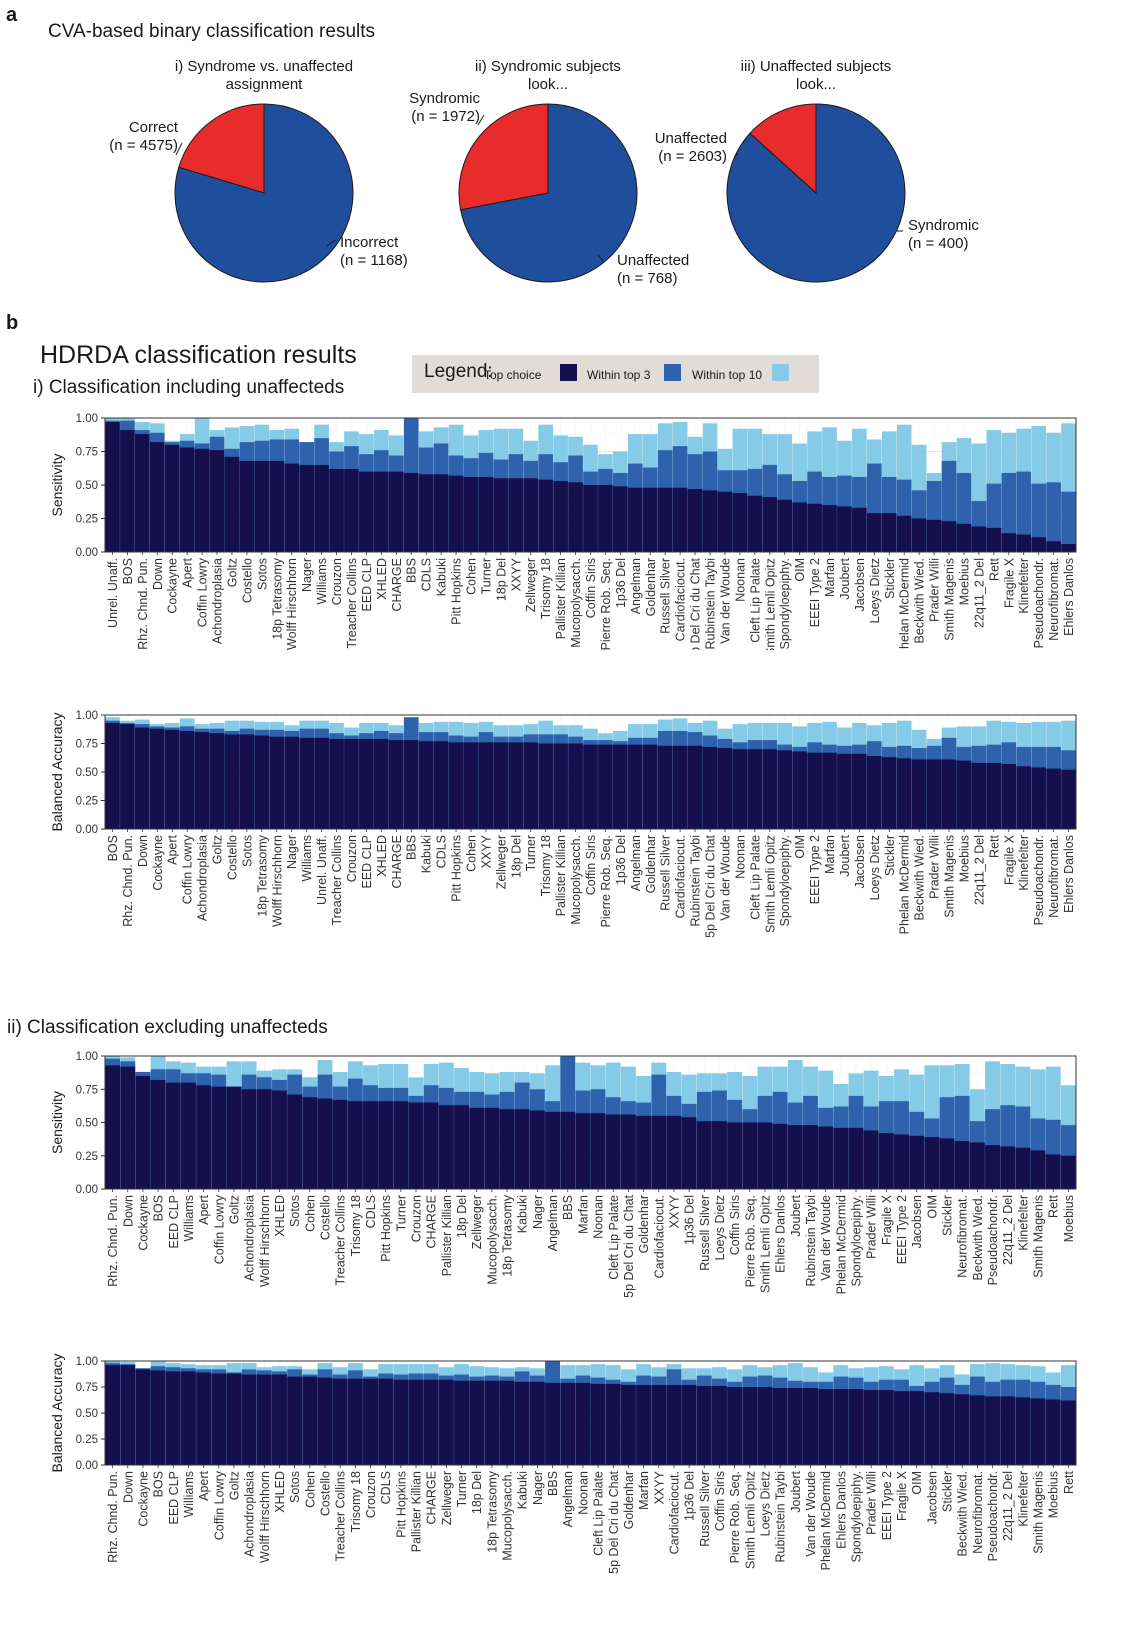 This screenshot has height=1632, width=1121. What do you see at coordinates (456, 513) in the screenshot?
I see `bar-top-choice-pitt-hopkins` at bounding box center [456, 513].